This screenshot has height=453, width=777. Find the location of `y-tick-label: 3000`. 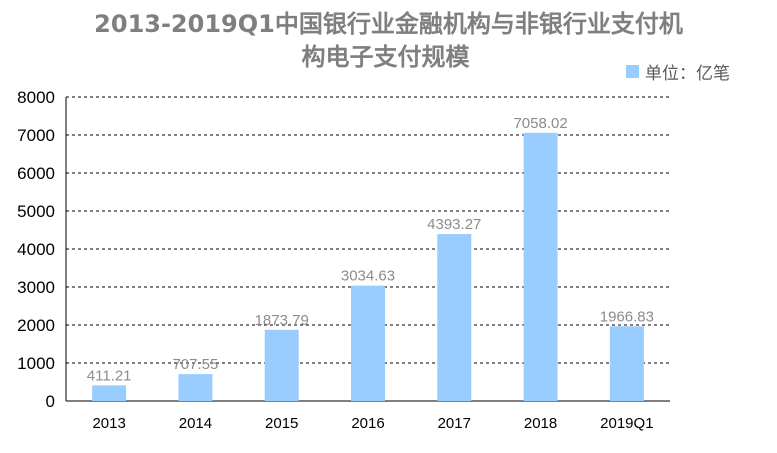

y-tick-label: 3000 is located at coordinates (36, 287).